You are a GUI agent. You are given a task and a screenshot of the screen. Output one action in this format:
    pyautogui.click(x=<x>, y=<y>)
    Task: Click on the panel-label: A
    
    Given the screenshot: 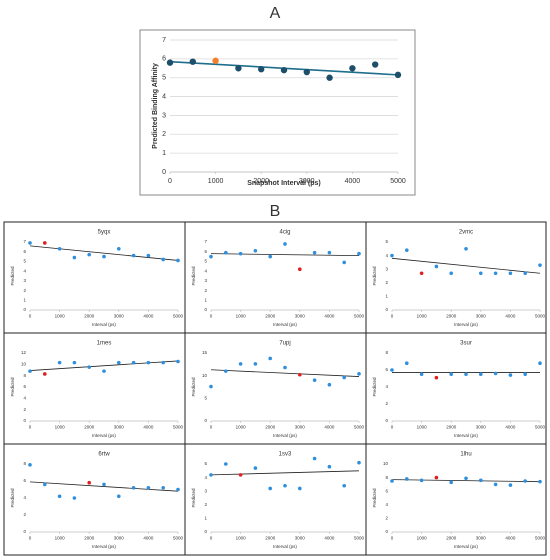 What is the action you would take?
    pyautogui.click(x=275, y=13)
    